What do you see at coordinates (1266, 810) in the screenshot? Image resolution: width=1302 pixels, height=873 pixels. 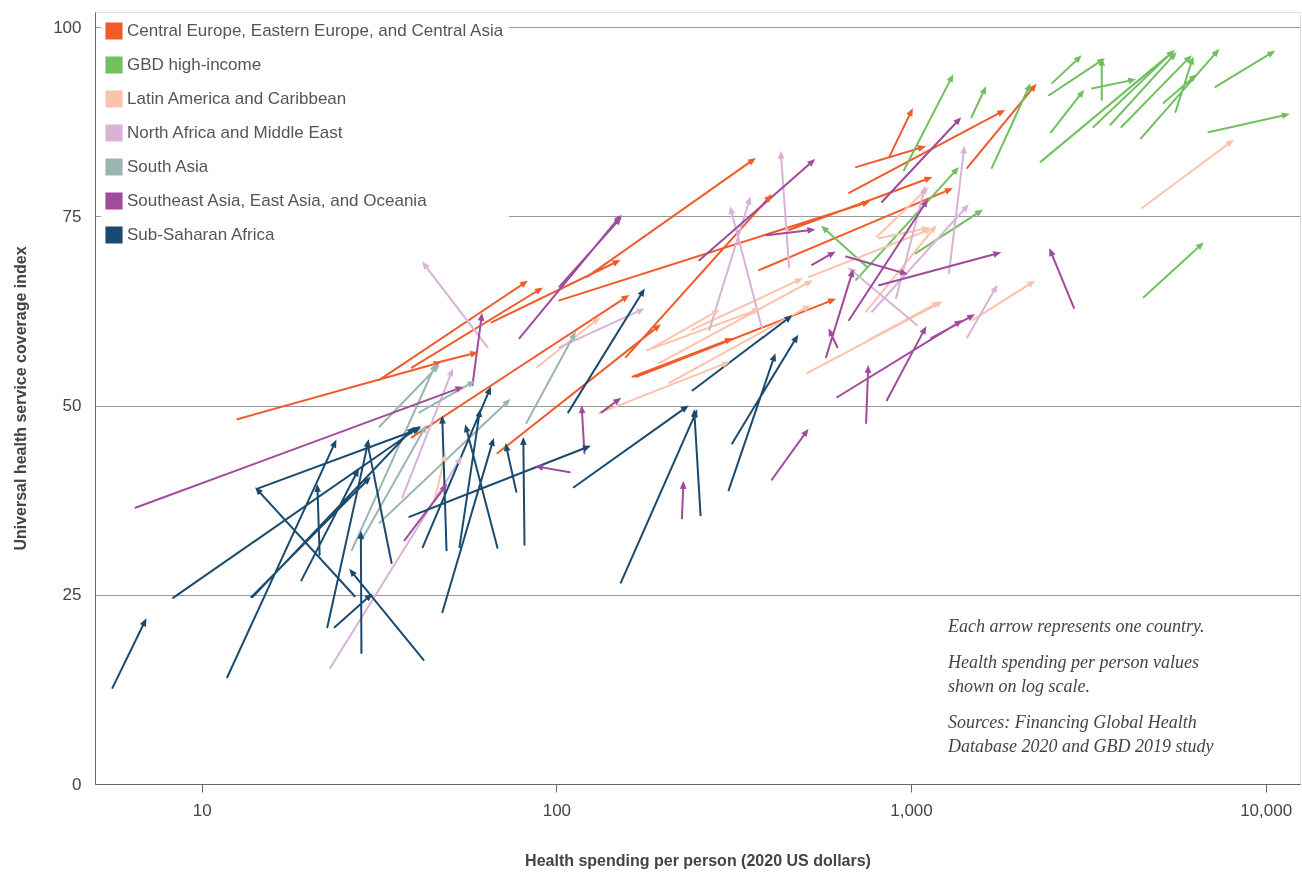 I see `x-tick-label: 10,000` at bounding box center [1266, 810].